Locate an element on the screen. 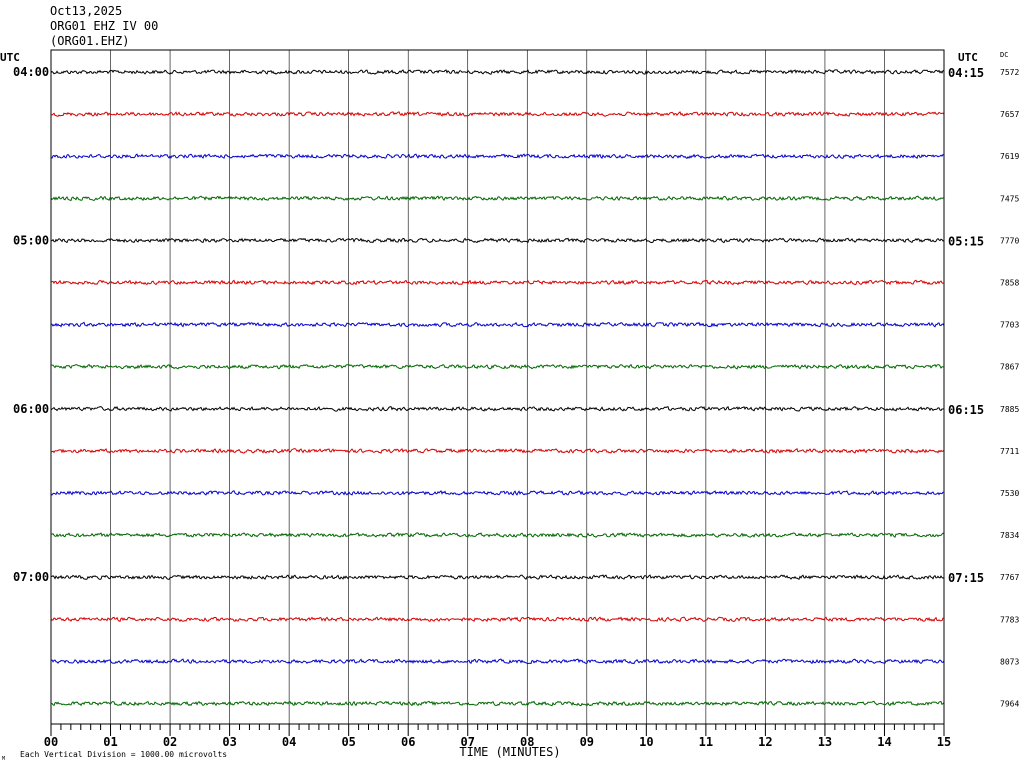  x-axis: 00 01 02 03 04 05 06 07 08 09 10 11 12 13 14 15 is located at coordinates (497, 736).